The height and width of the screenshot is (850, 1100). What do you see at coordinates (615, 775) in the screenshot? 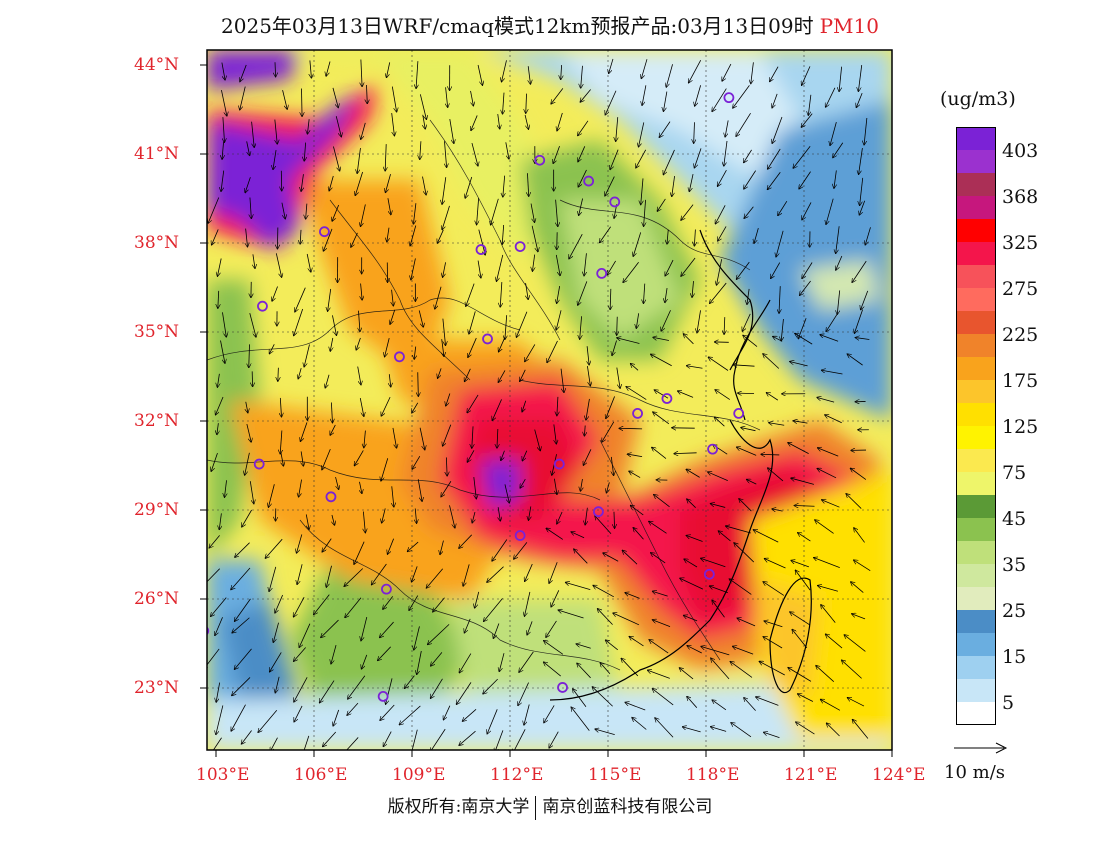
I see `lon-label-115: 115°E` at bounding box center [615, 775].